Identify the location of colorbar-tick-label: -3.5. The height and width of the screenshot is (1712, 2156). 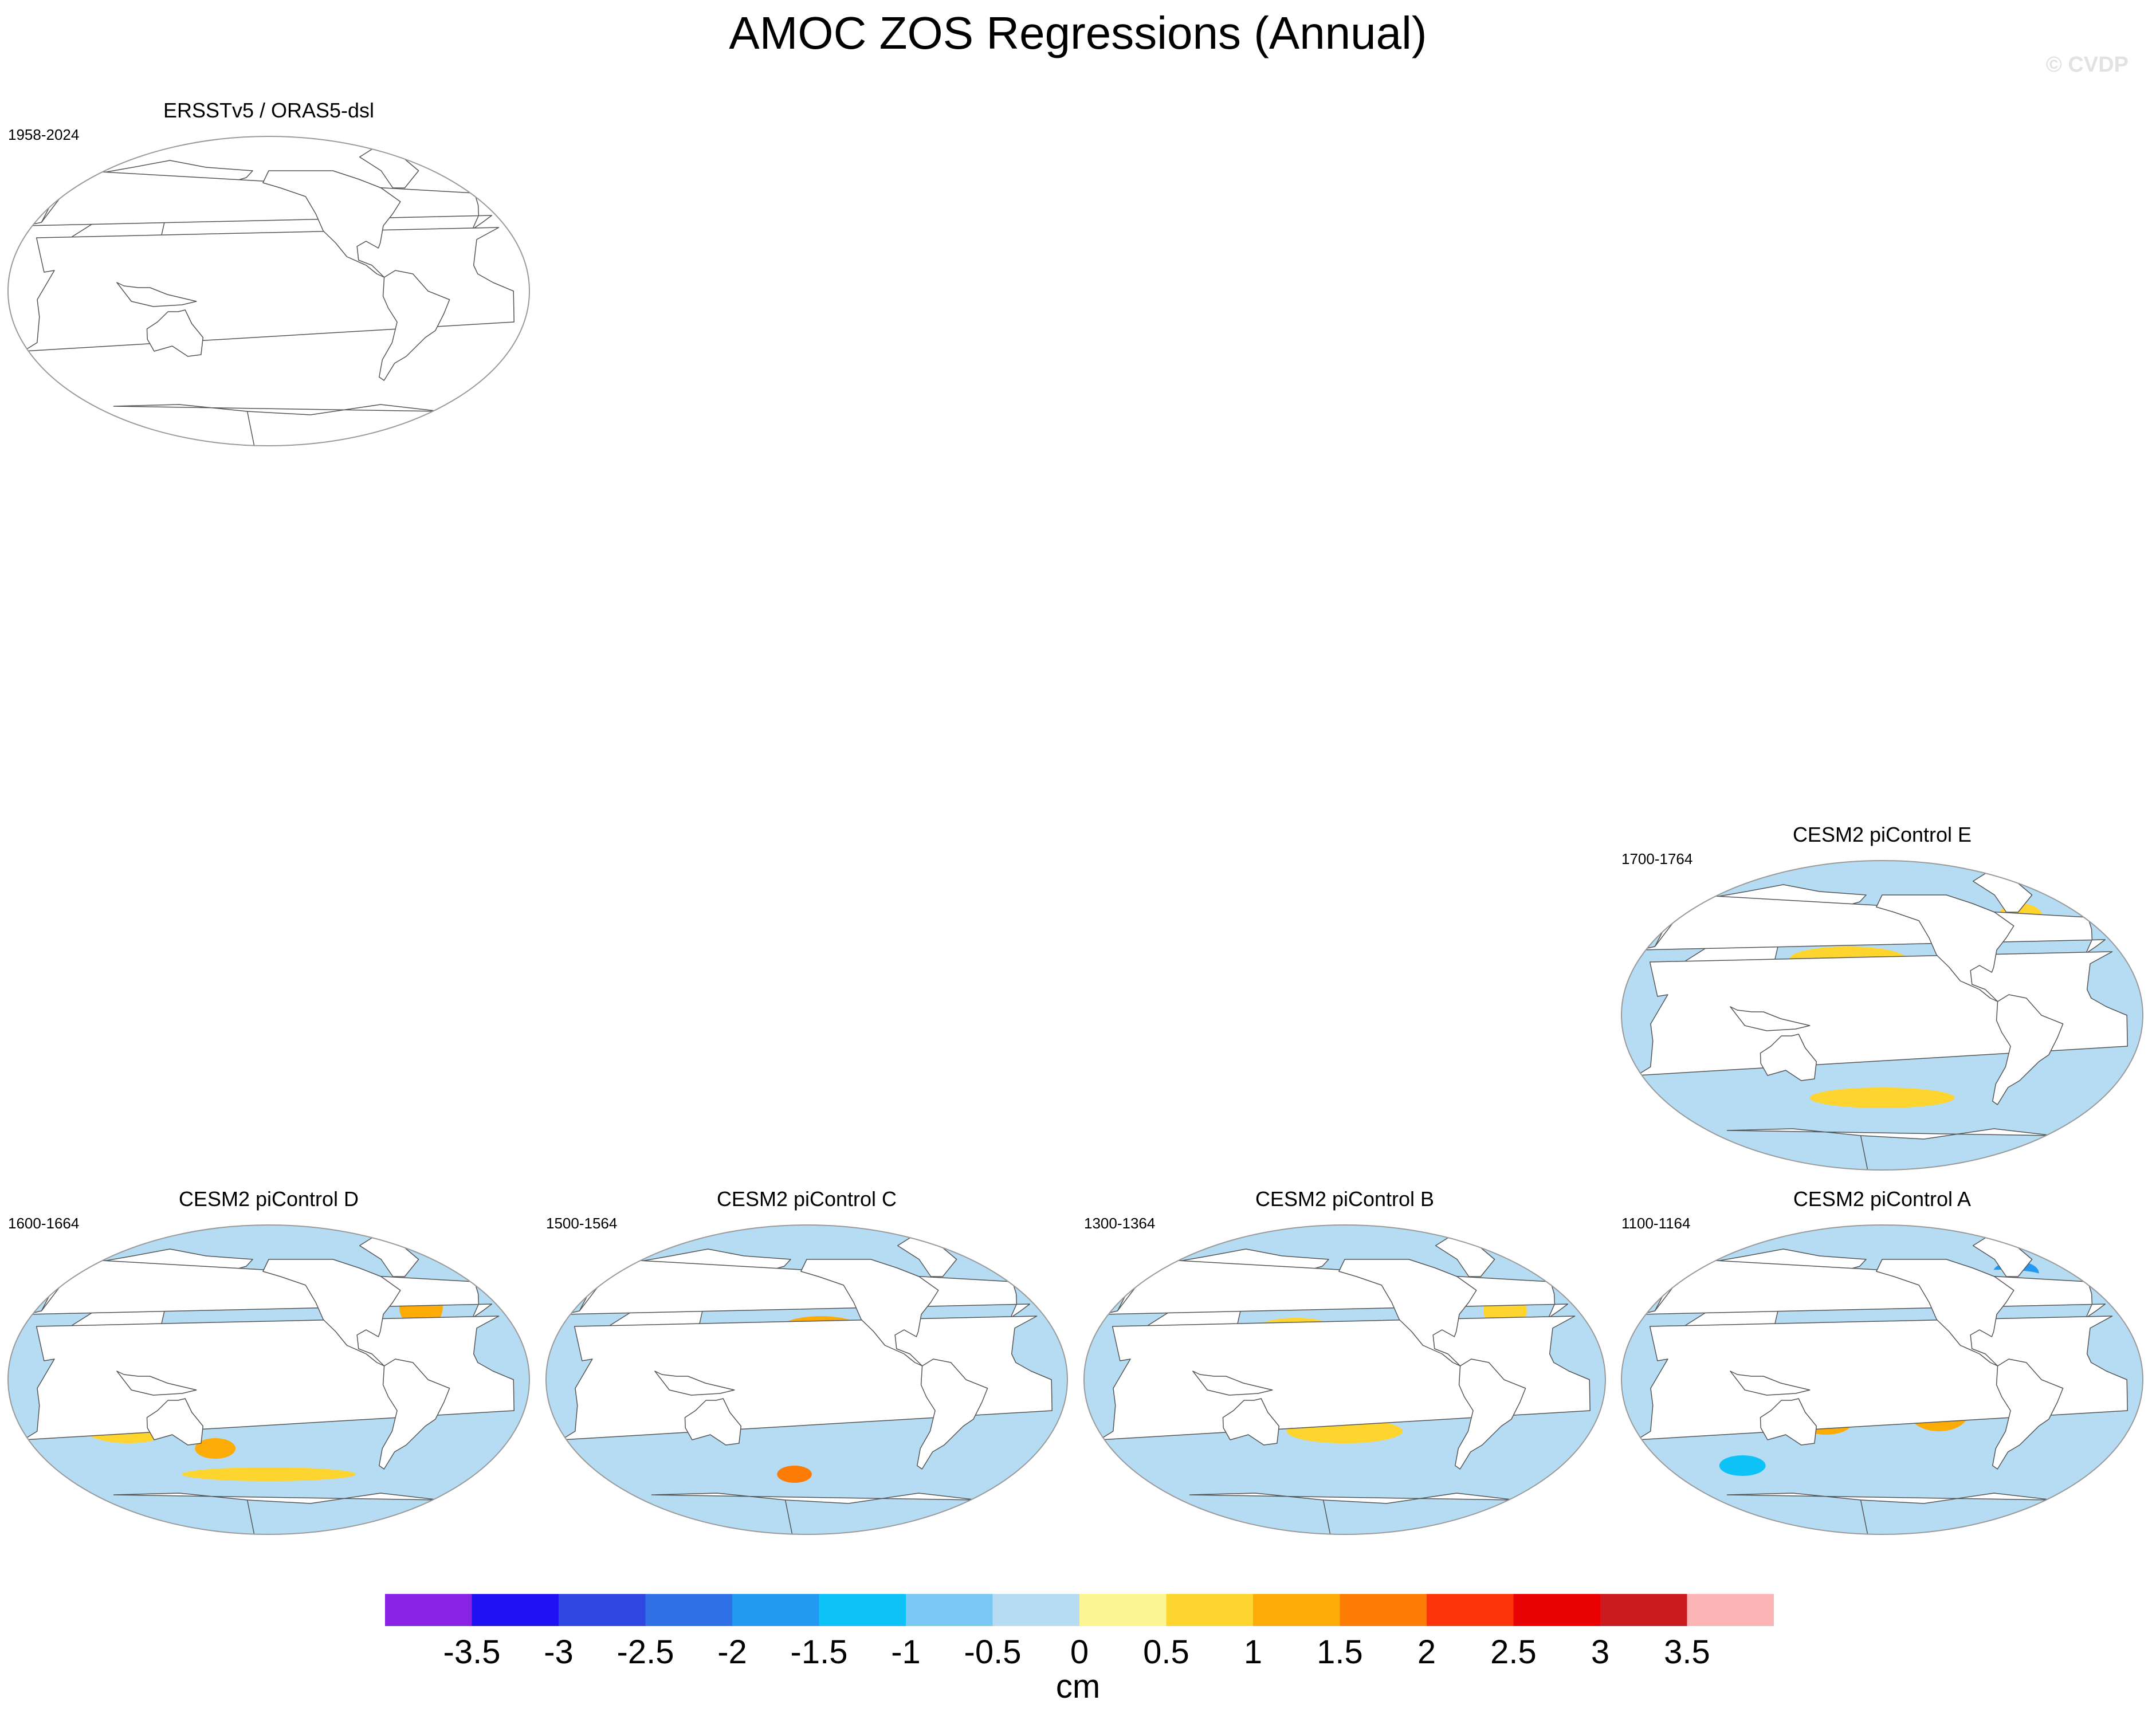
(472, 1652).